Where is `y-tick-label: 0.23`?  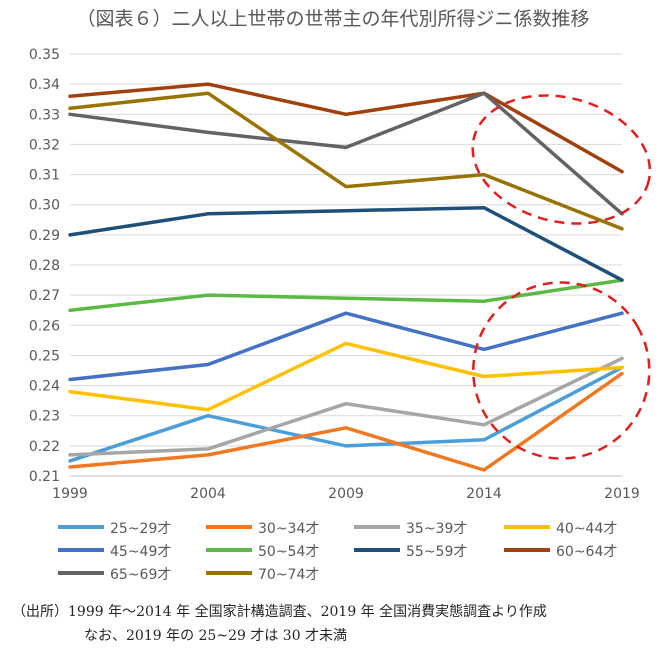 y-tick-label: 0.23 is located at coordinates (44, 417).